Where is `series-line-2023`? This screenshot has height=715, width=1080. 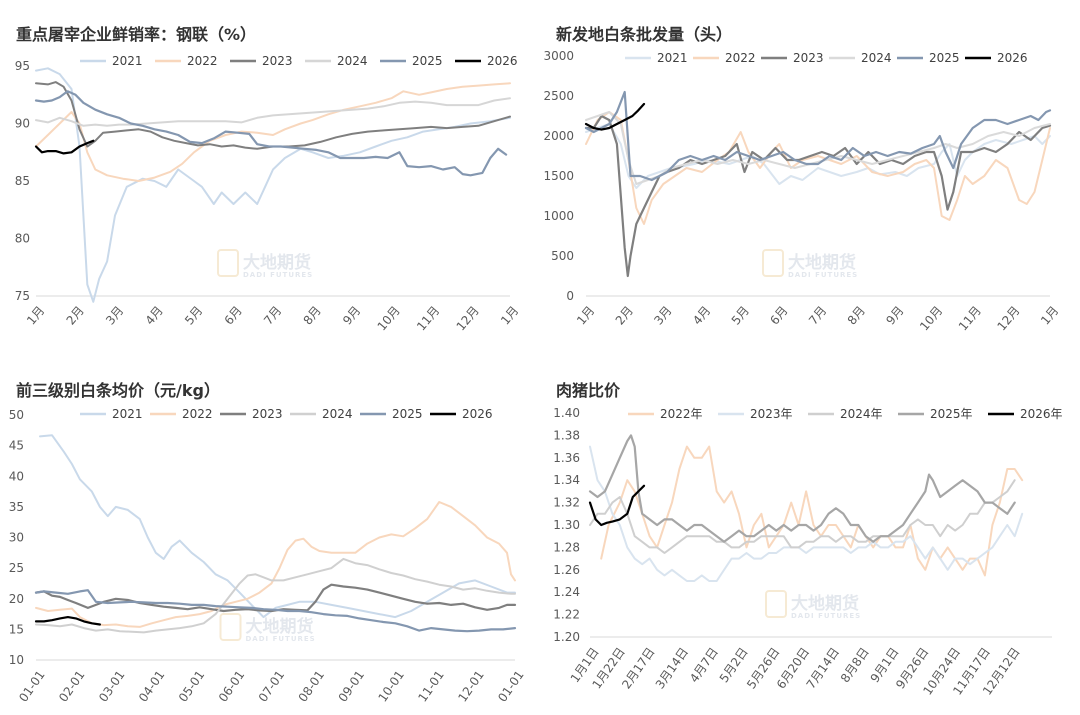 series-line-2023 is located at coordinates (818, 196).